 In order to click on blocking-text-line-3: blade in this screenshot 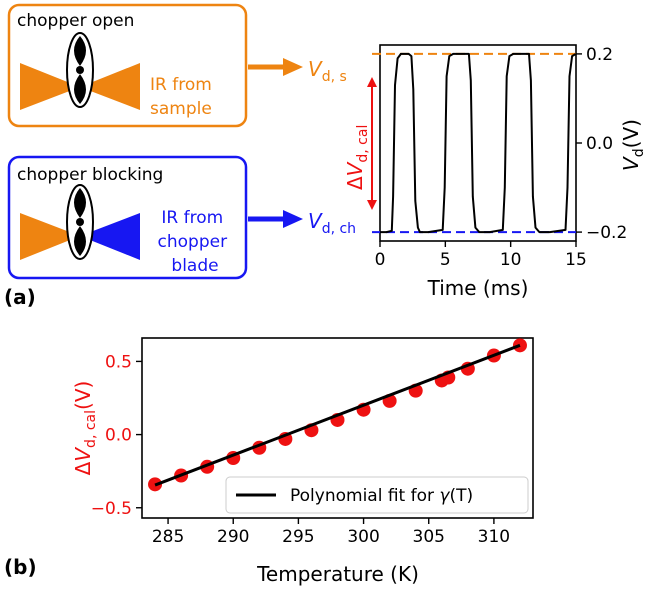, I will do `click(194, 266)`.